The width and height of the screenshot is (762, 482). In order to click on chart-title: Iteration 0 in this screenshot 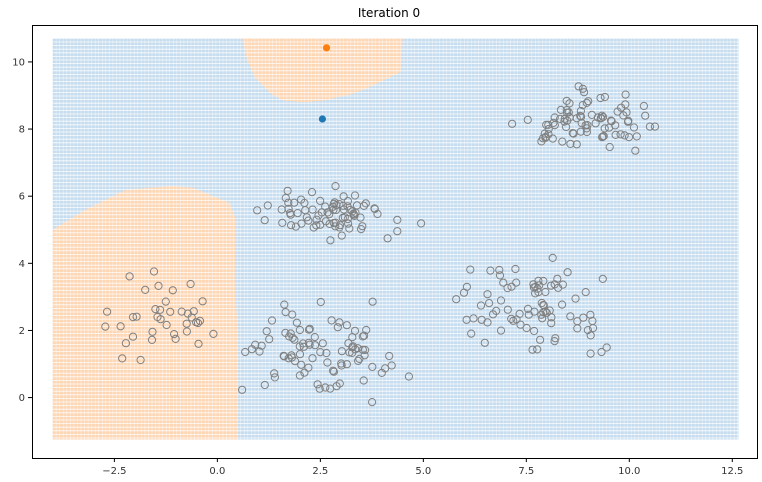, I will do `click(389, 13)`.